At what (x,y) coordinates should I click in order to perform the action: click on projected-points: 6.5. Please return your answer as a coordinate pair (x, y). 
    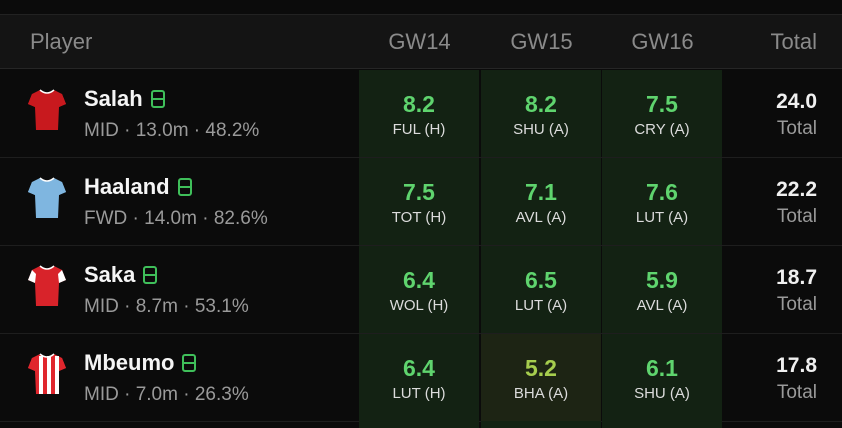
    Looking at the image, I should click on (541, 280).